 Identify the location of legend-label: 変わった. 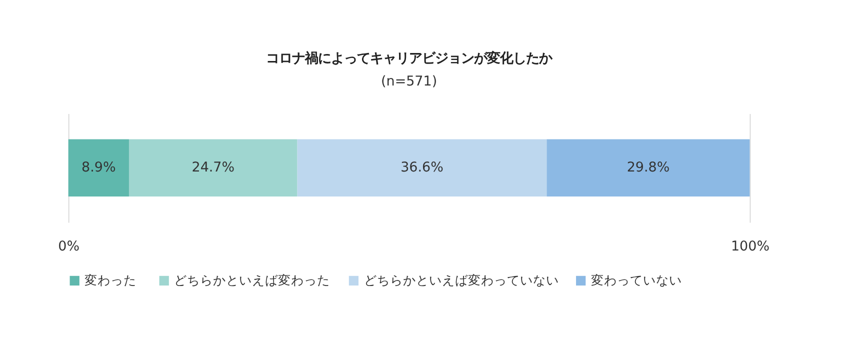
(110, 280).